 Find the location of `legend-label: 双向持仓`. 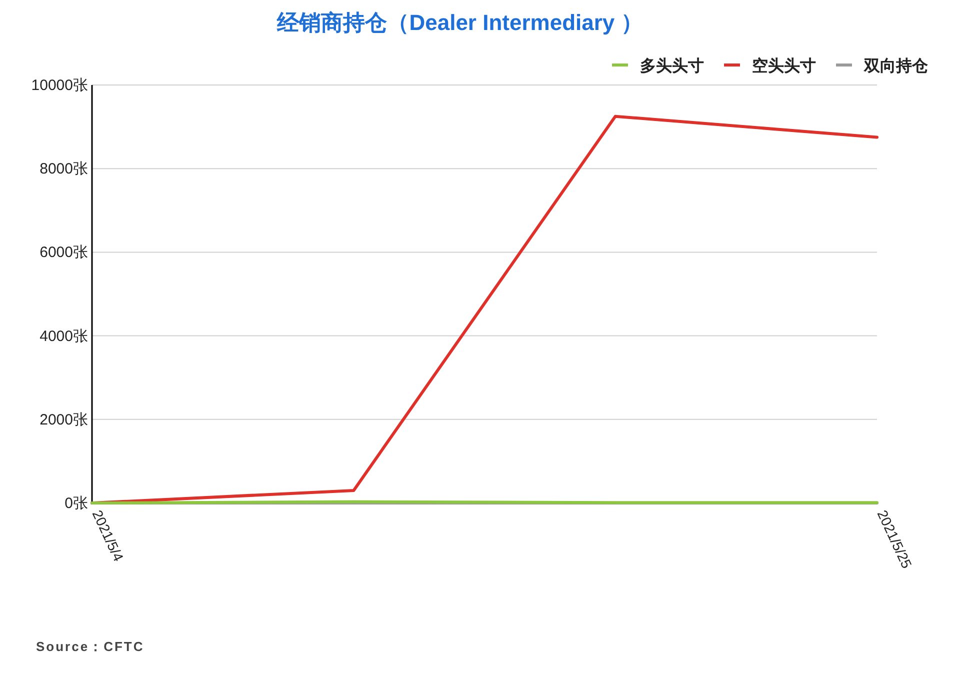

legend-label: 双向持仓 is located at coordinates (896, 66).